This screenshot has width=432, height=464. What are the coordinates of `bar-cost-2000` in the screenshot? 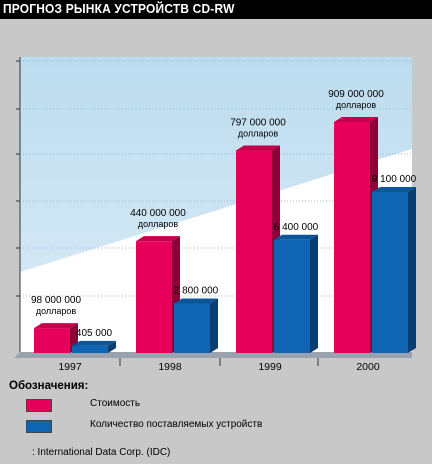 It's located at (356, 235).